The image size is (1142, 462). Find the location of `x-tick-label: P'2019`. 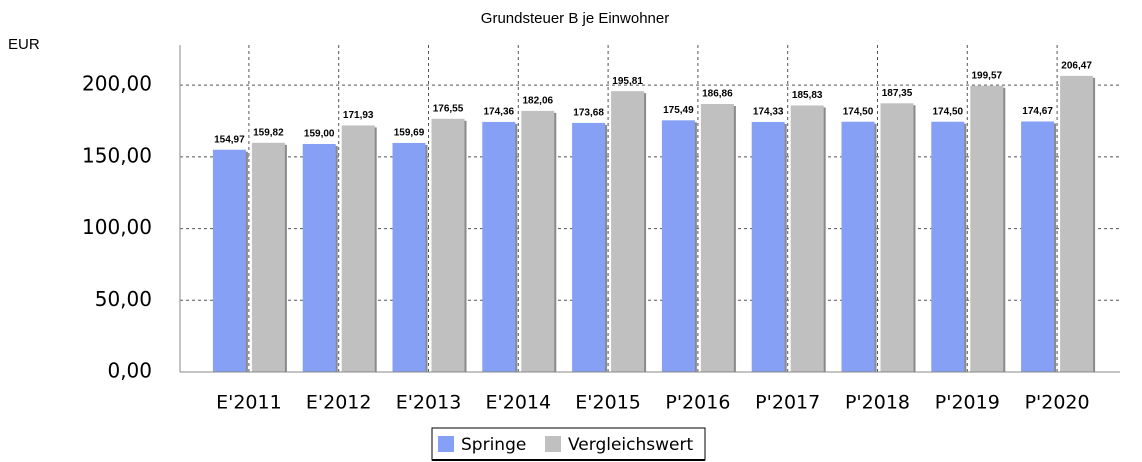

x-tick-label: P'2019 is located at coordinates (967, 403).